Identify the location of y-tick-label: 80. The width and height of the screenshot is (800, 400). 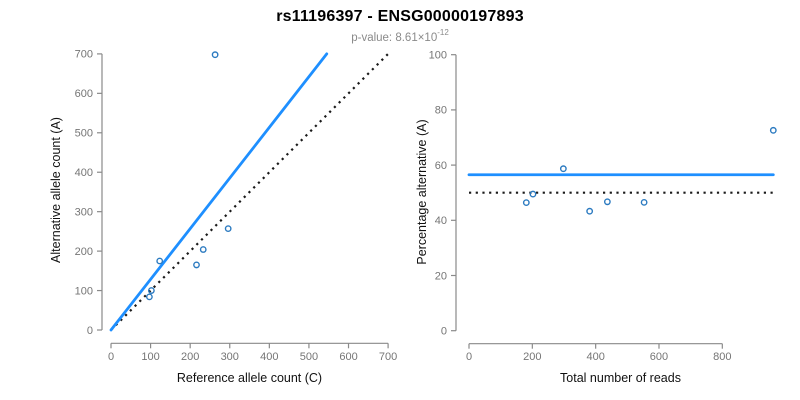
(441, 111).